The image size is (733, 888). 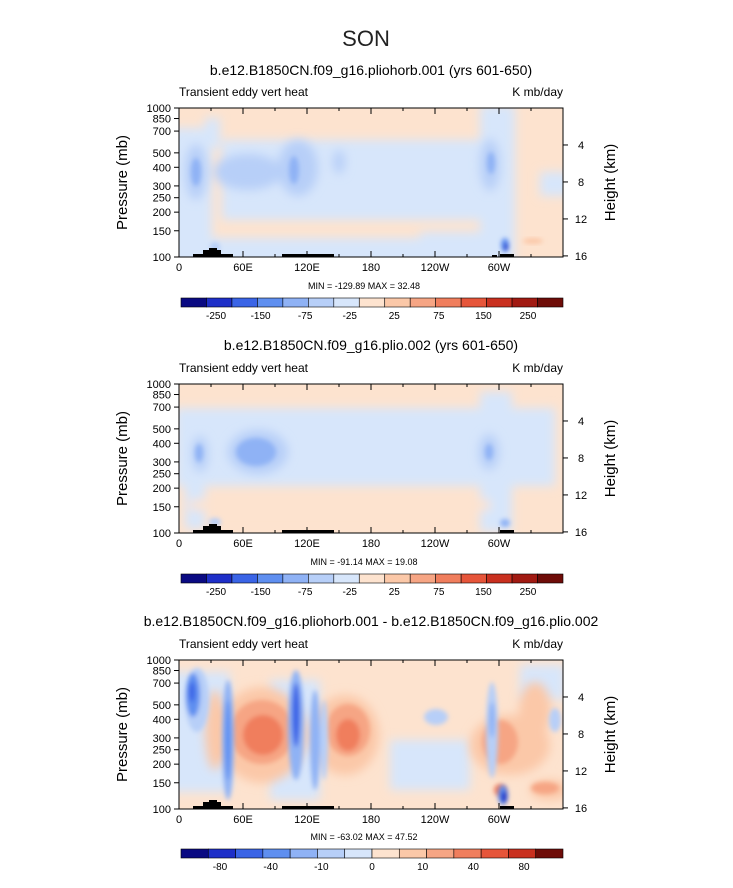 What do you see at coordinates (372, 867) in the screenshot?
I see `colorbar-label: 0` at bounding box center [372, 867].